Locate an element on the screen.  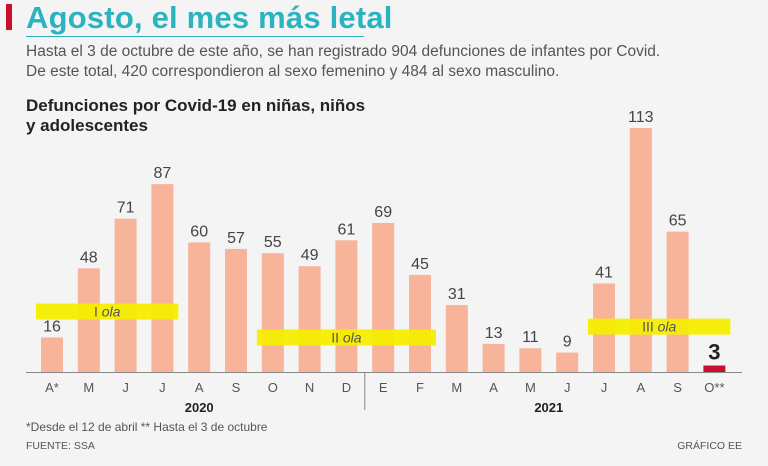
page-title: Agosto, el mes más letal is located at coordinates (209, 17).